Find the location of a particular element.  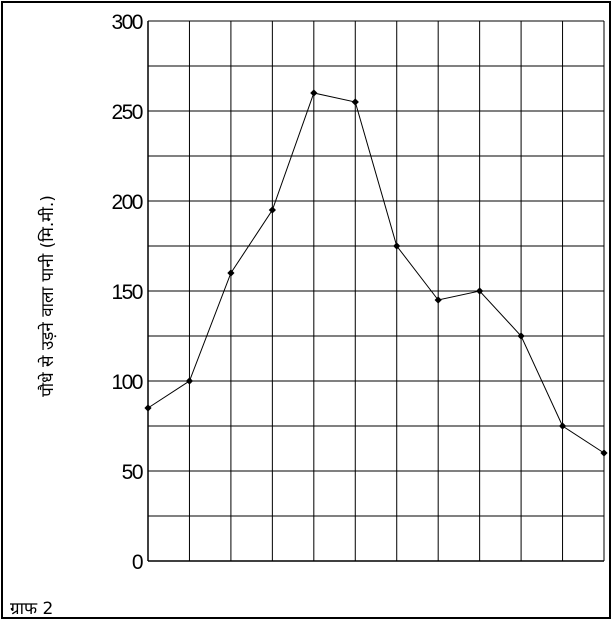

y-tick-label: 0 is located at coordinates (137, 562).